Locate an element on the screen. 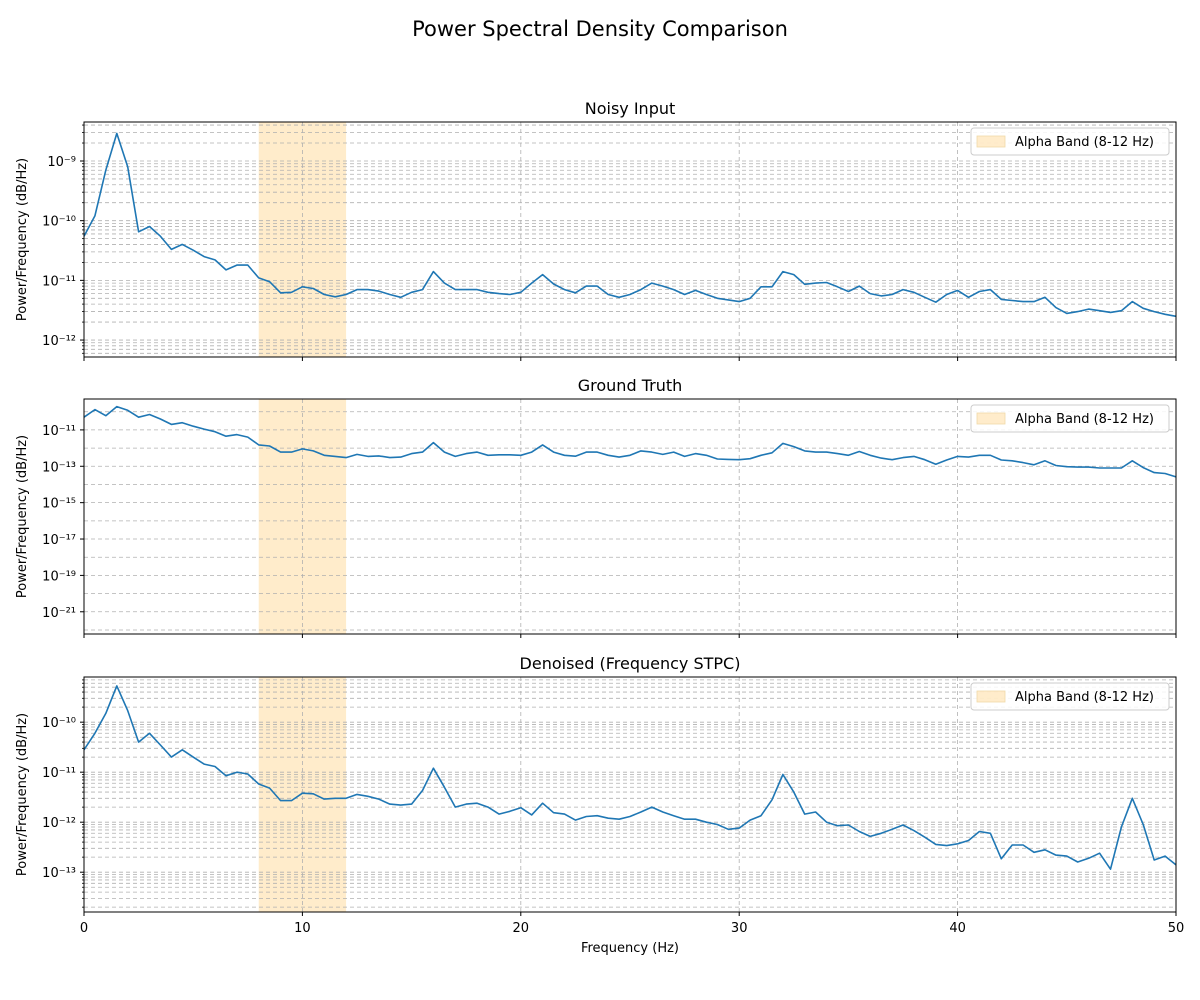 The image size is (1200, 1000). x-tick-label: 10 is located at coordinates (302, 928).